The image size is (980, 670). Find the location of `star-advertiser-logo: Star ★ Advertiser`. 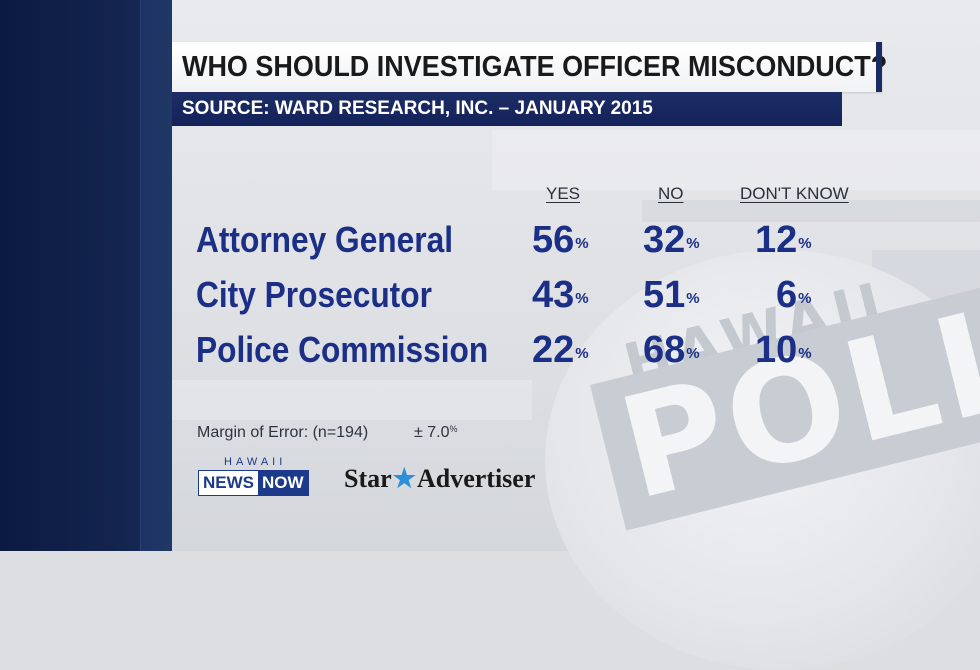

star-advertiser-logo: Star ★ Advertiser is located at coordinates (439, 479).